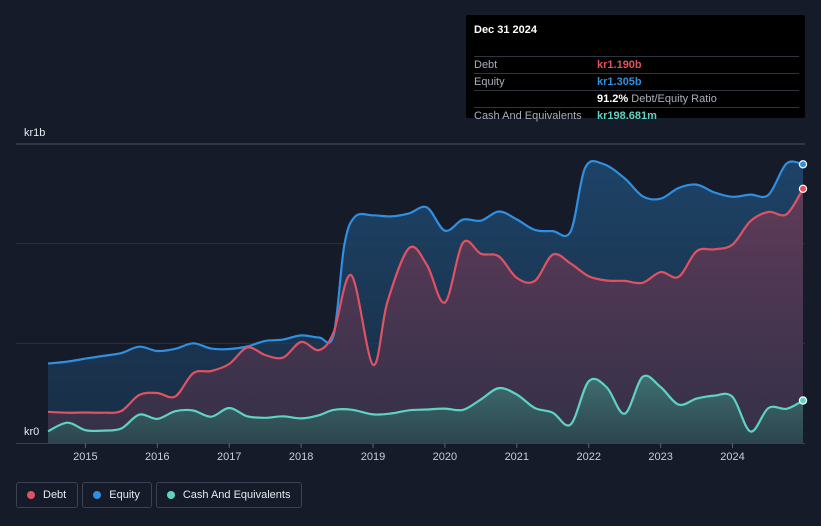 The height and width of the screenshot is (526, 821). I want to click on legend-item-cash: Cash And Equivalents, so click(229, 495).